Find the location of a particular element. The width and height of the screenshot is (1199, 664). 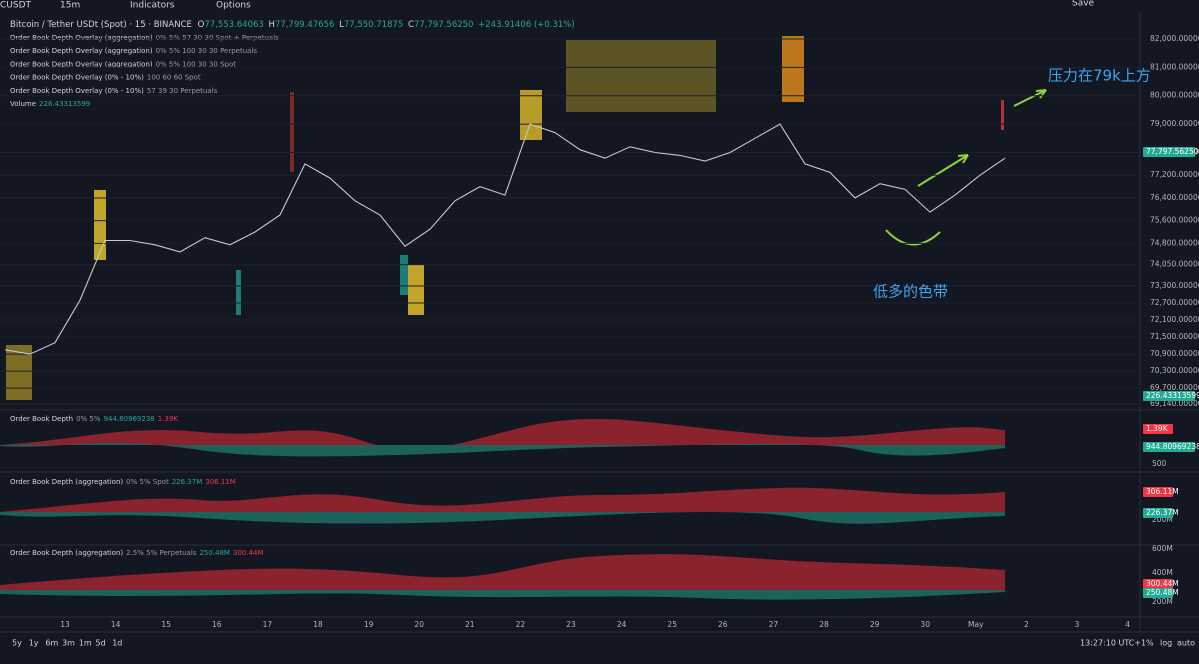

options-button: Options is located at coordinates (233, 6).